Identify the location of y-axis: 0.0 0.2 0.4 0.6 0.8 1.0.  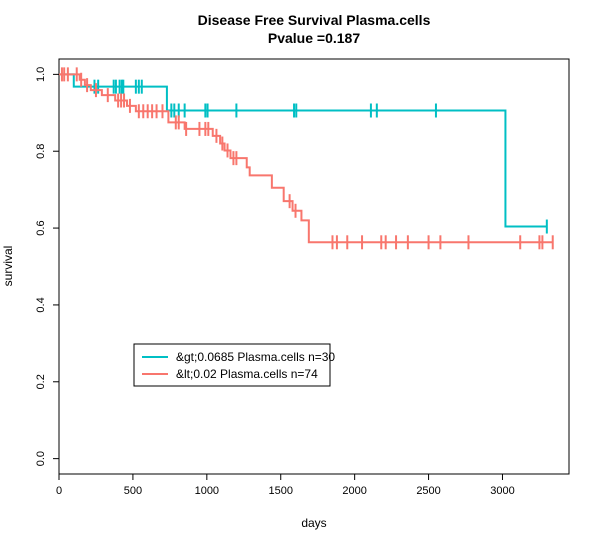
(47, 266).